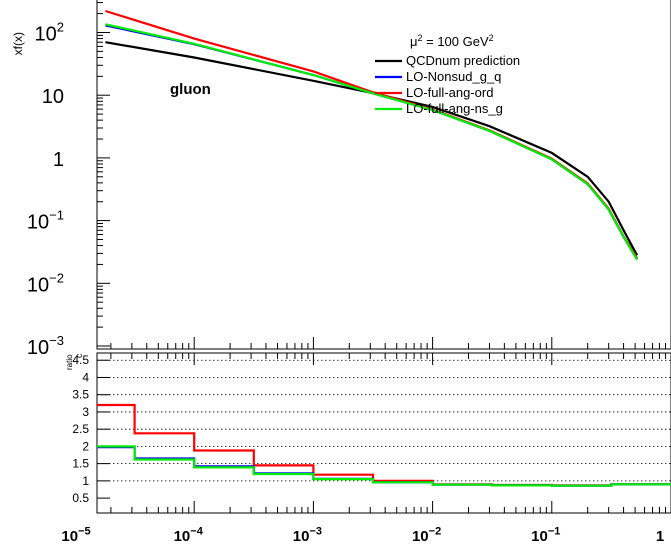  I want to click on legend-header-sup2: 2, so click(491, 38).